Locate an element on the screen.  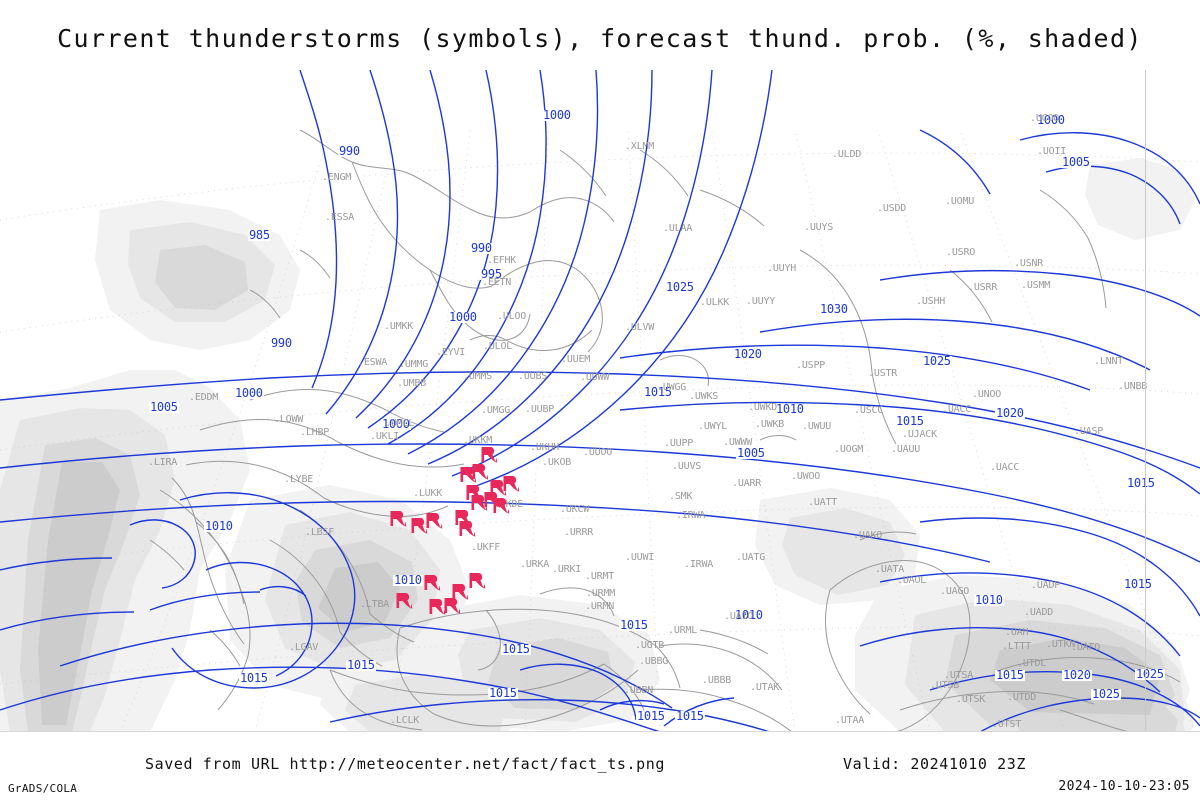
station-label: .UBBG is located at coordinates (654, 661).